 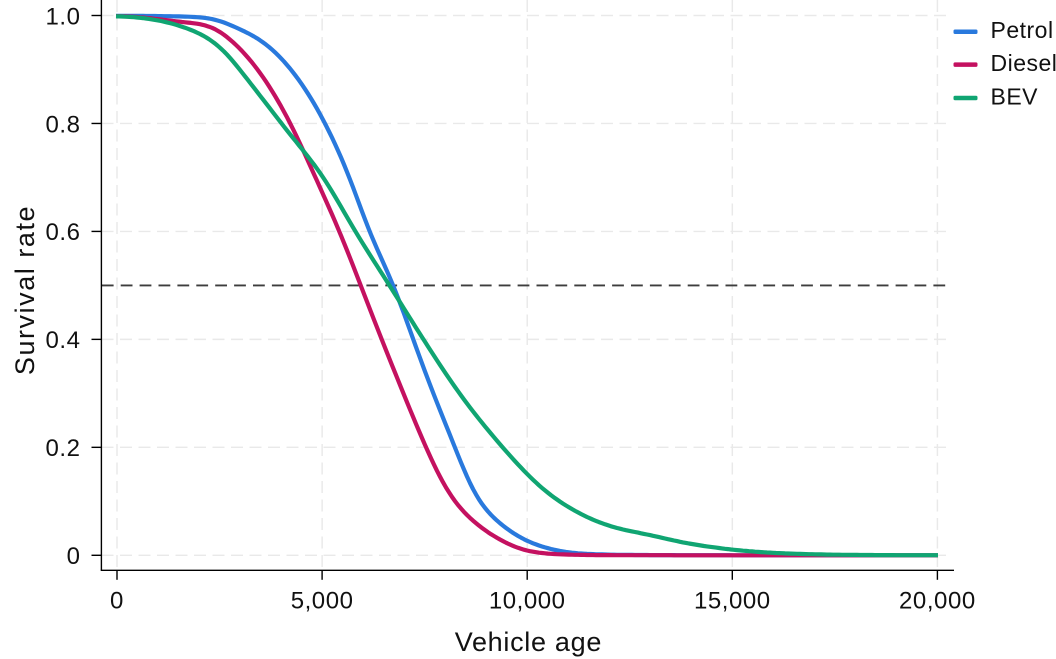 I want to click on svg-text: BEV, so click(x=1015, y=96).